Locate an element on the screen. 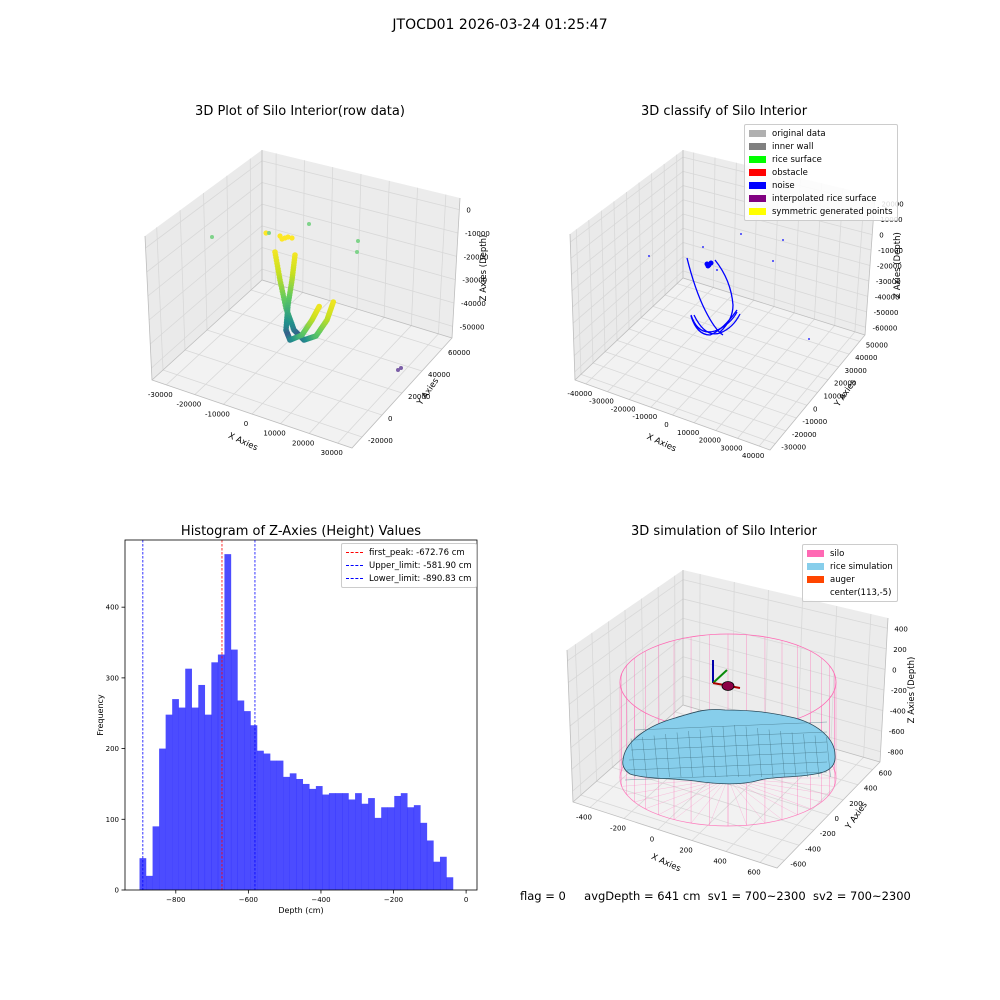 The image size is (1000, 1000). x-axis-label: Depth (cm) is located at coordinates (300, 910).